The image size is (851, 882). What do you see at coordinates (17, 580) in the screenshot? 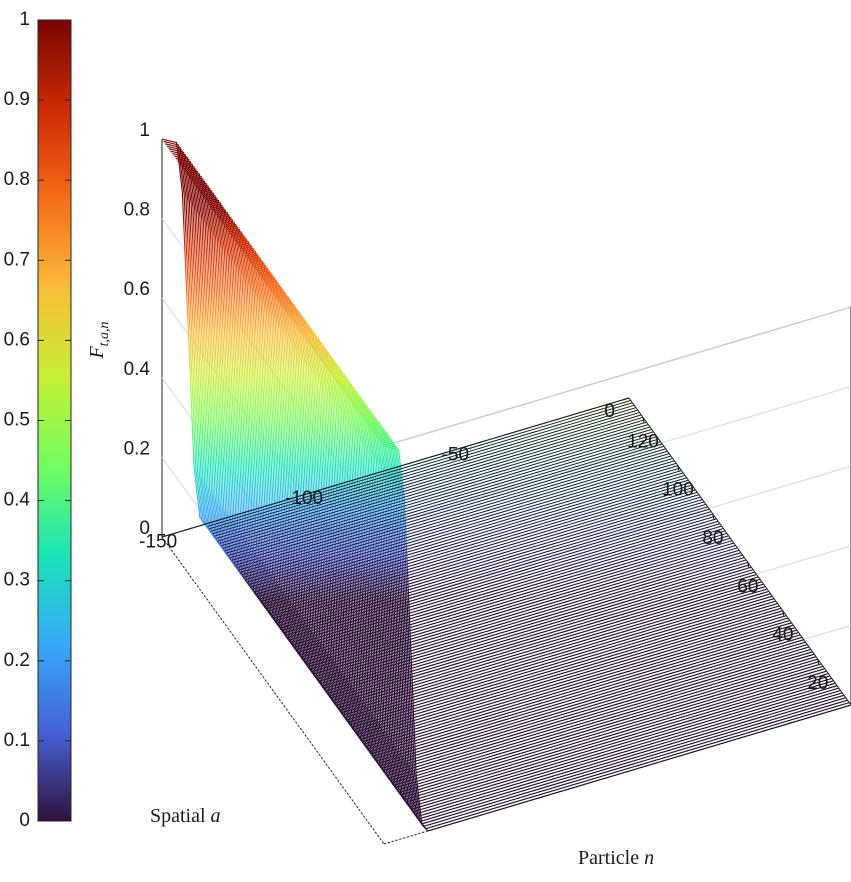
I see `colorbar-tick-label: 0.3` at bounding box center [17, 580].